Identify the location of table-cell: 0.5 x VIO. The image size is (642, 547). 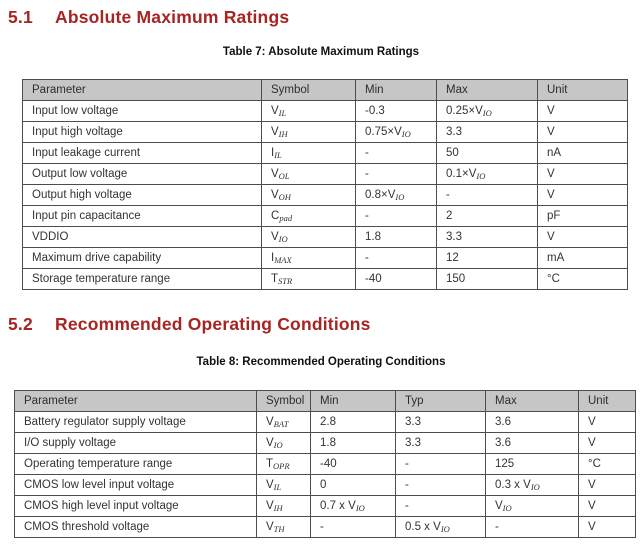
(440, 527).